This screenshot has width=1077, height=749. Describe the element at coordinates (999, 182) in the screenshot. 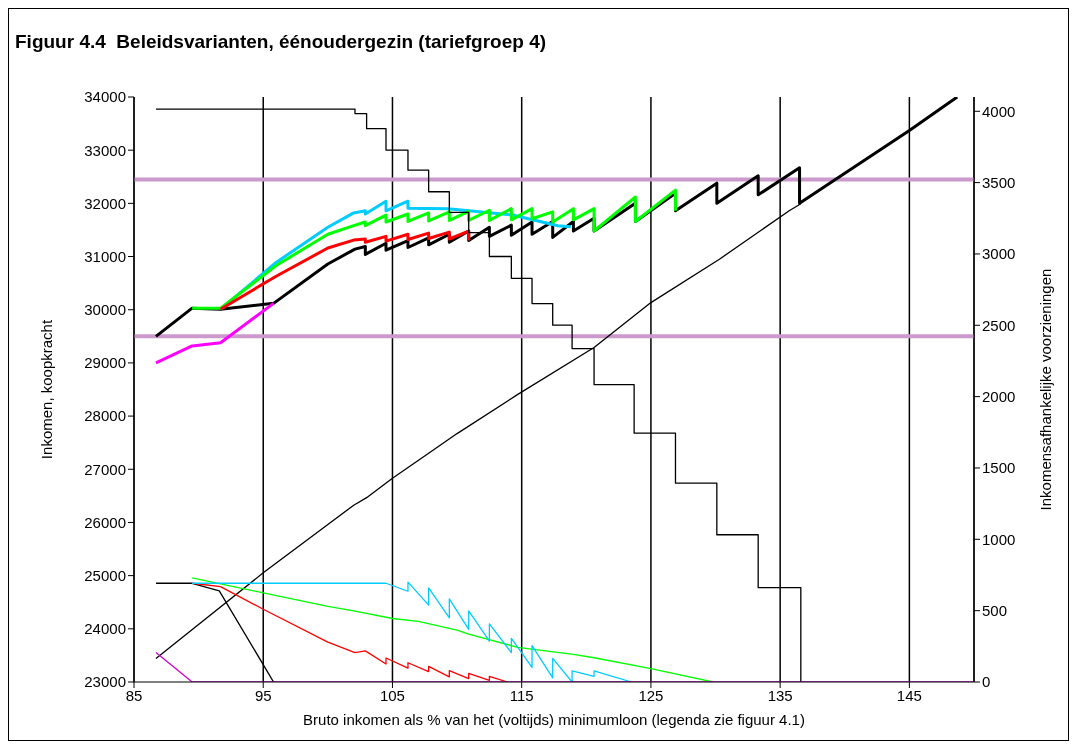

I see `y2-tick-label: 3500` at that location.